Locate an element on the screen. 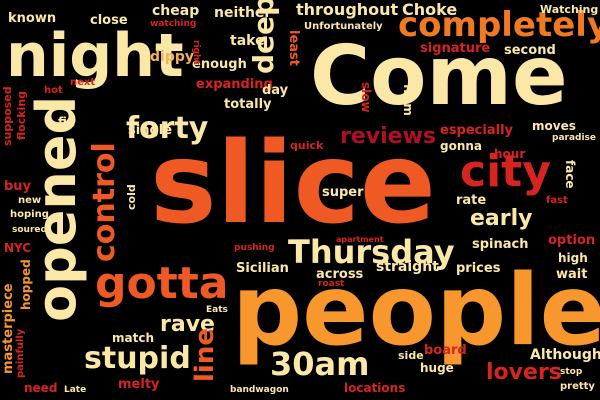 This screenshot has height=400, width=600. word-day: day is located at coordinates (275, 90).